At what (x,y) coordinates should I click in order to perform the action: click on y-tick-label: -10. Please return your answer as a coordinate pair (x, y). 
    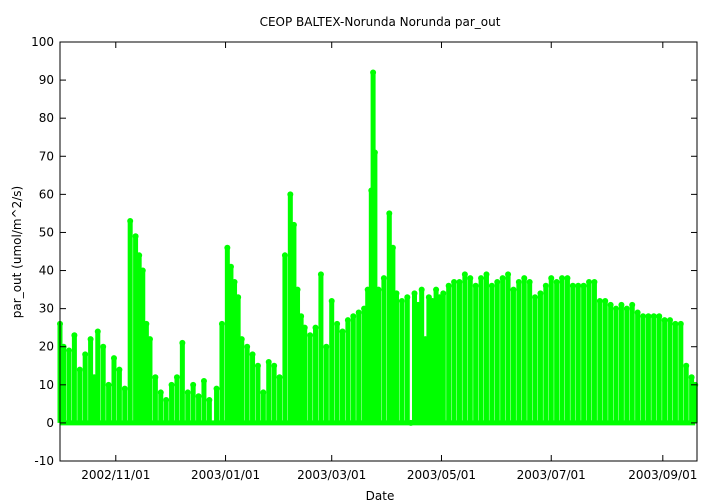
    Looking at the image, I should click on (44, 461).